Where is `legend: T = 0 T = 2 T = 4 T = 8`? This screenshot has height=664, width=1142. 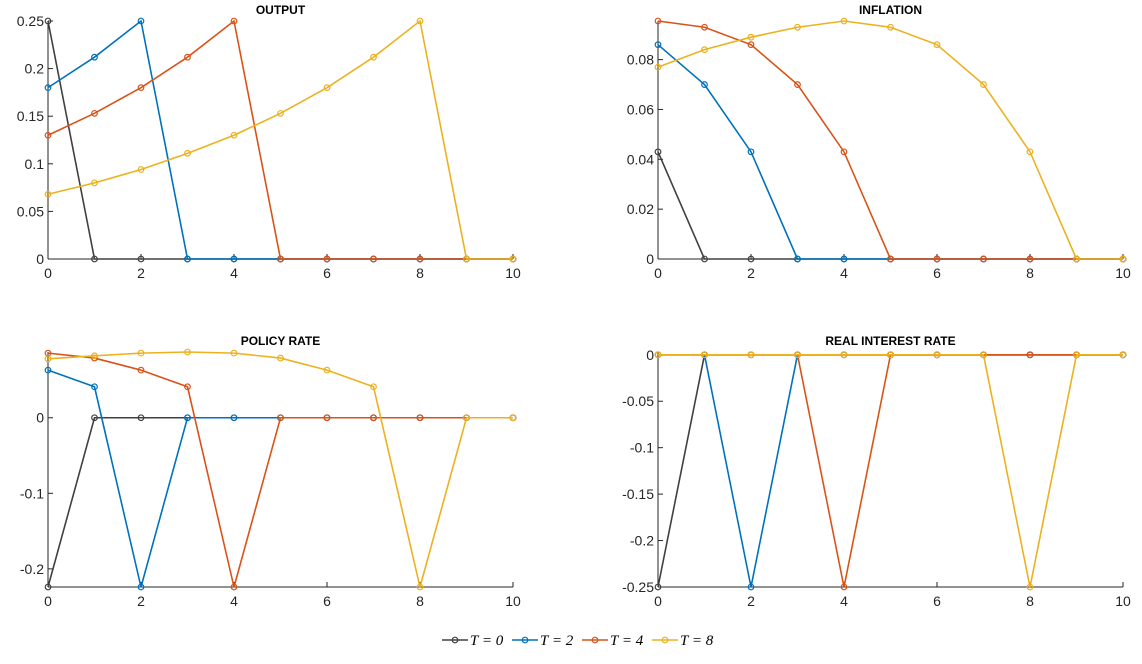
legend: T = 0 T = 2 T = 4 T = 8 is located at coordinates (578, 641).